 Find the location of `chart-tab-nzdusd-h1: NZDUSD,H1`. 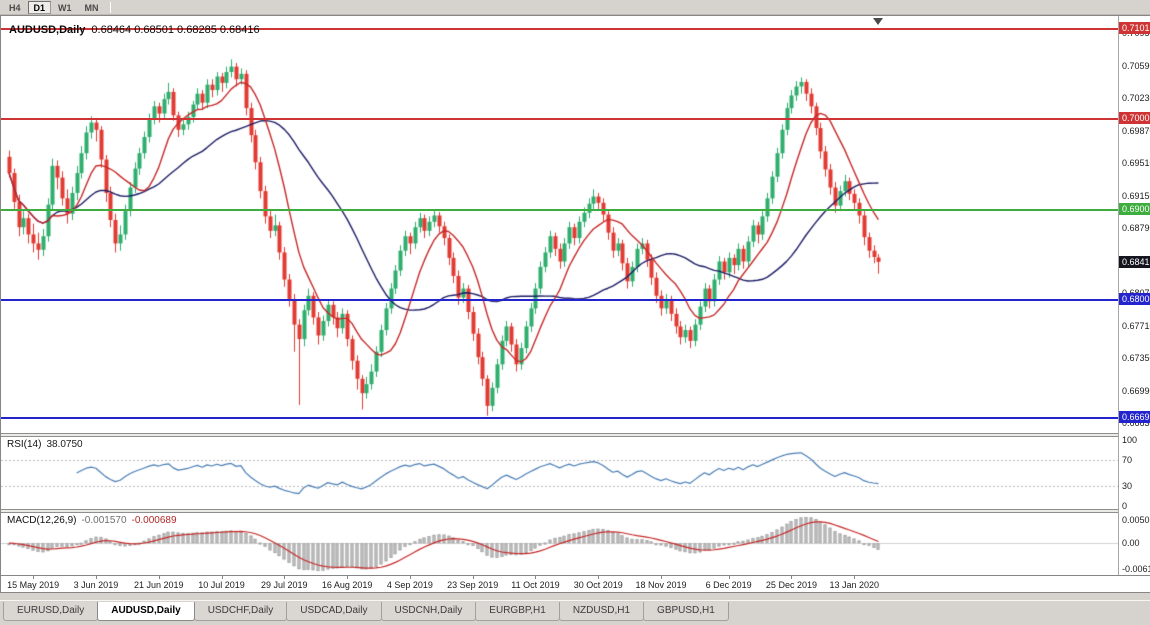

chart-tab-nzdusd-h1: NZDUSD,H1 is located at coordinates (601, 611).